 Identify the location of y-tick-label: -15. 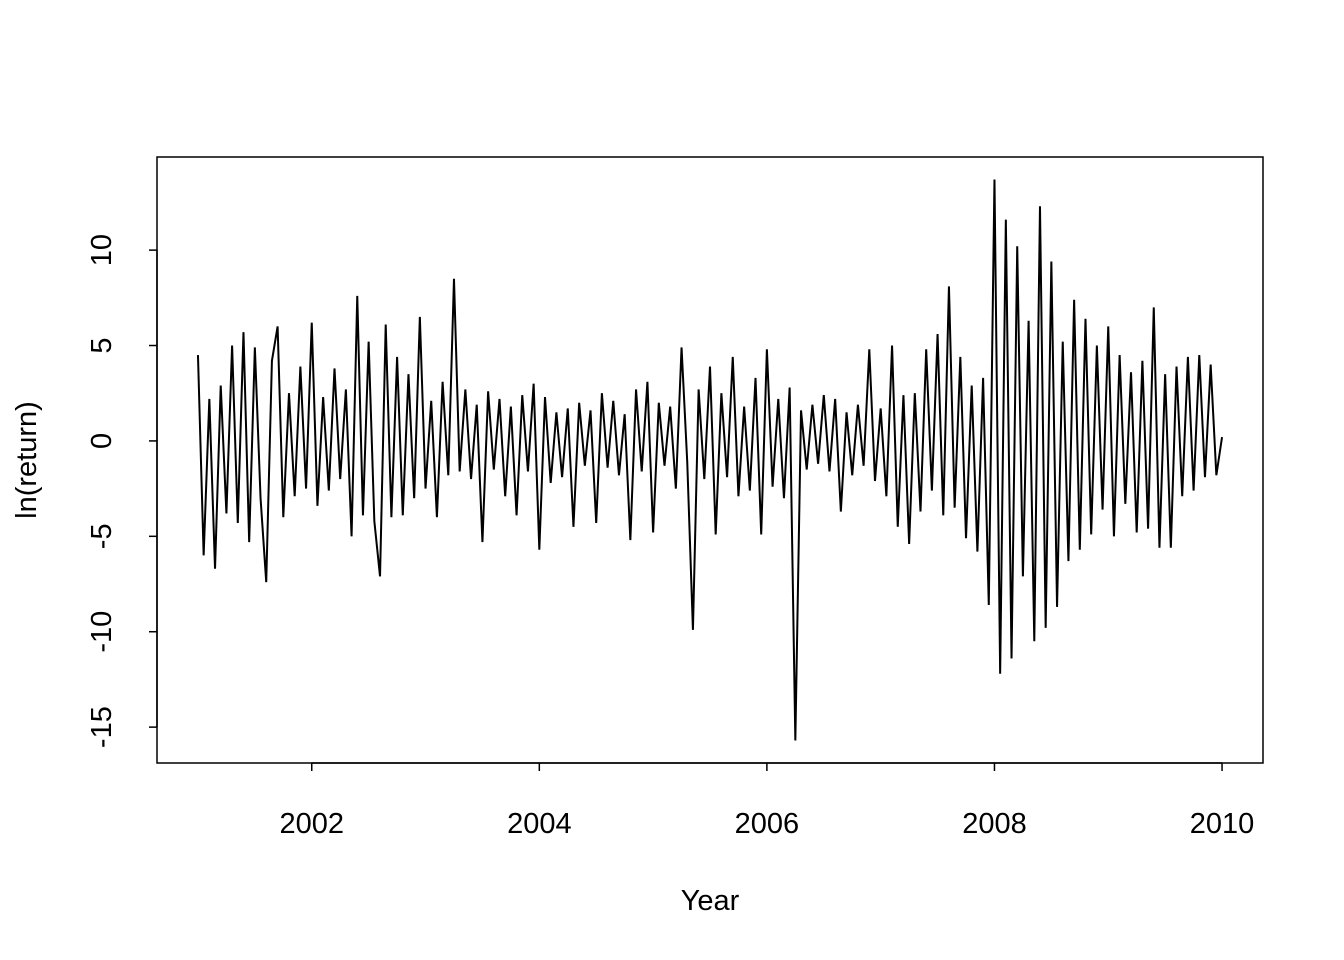
(102, 727).